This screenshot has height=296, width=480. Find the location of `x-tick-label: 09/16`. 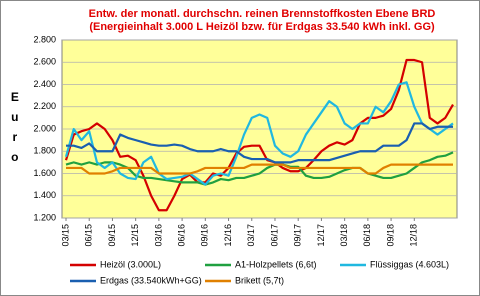

x-tick-label: 09/16 is located at coordinates (205, 235).